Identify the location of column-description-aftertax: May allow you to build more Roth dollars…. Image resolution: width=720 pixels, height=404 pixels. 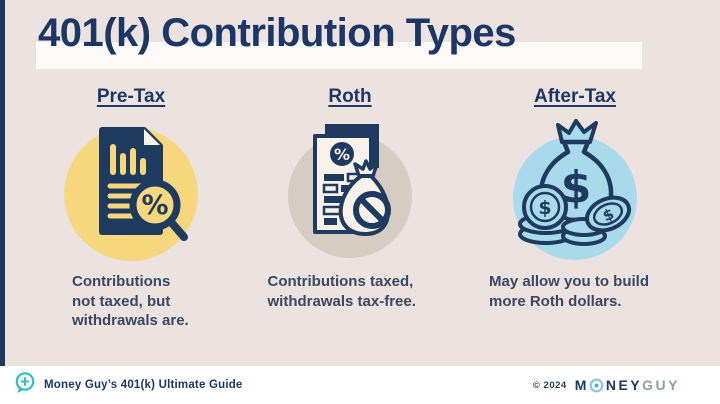
(569, 291).